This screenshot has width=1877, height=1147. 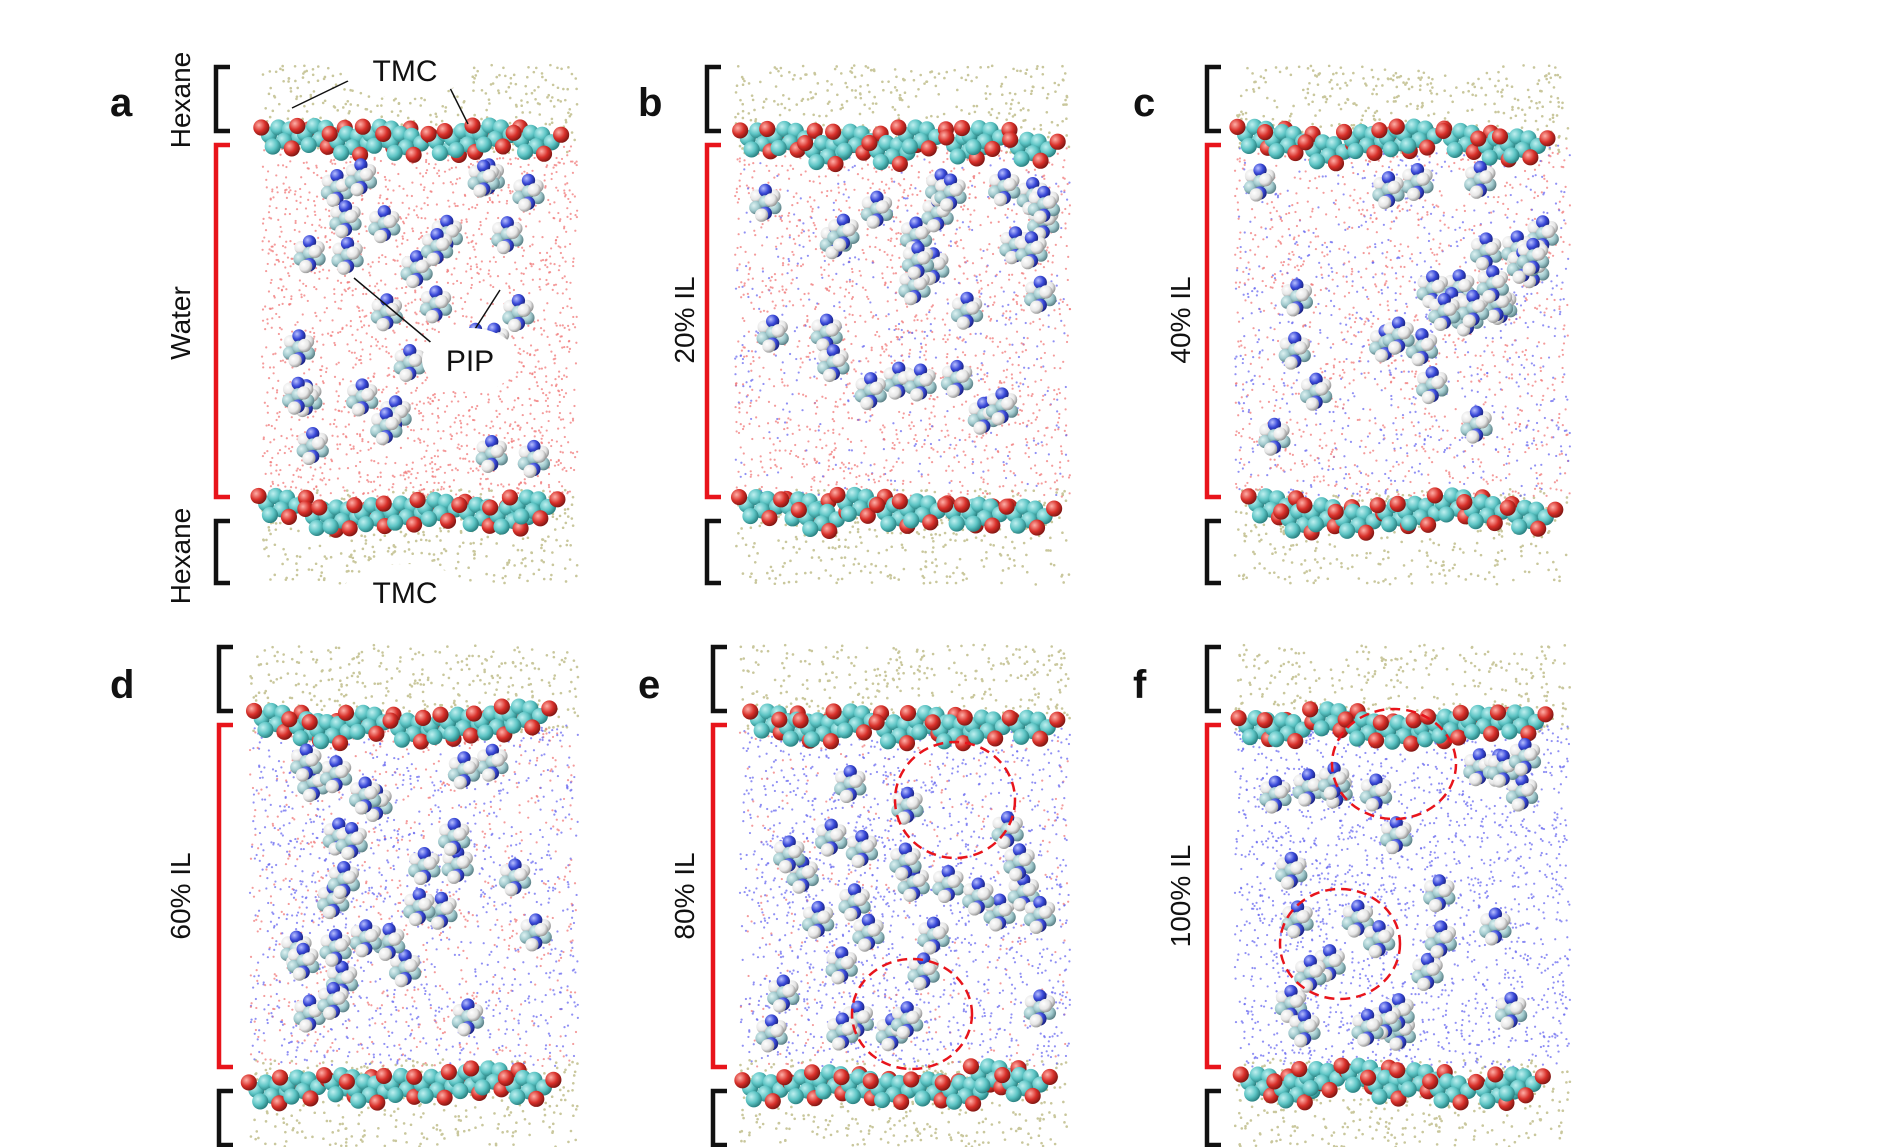 What do you see at coordinates (122, 685) in the screenshot?
I see `panel-letter-d: d` at bounding box center [122, 685].